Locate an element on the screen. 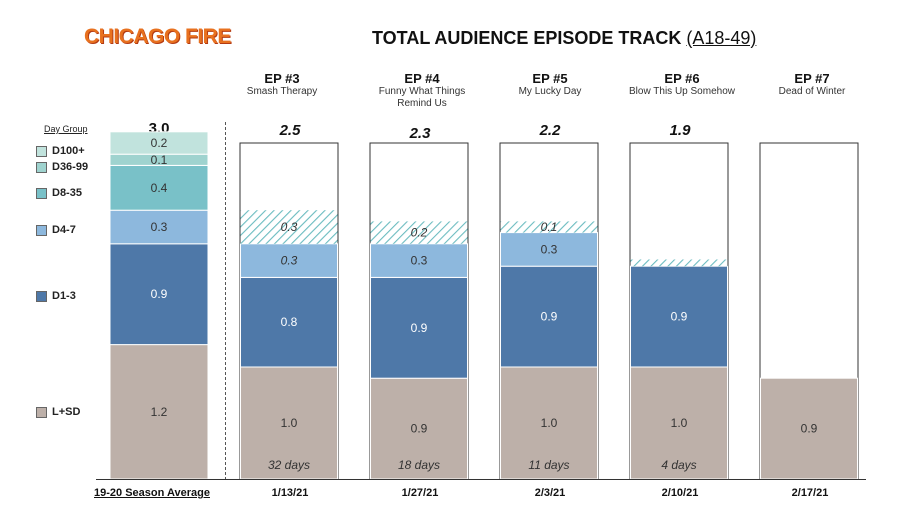 This screenshot has width=900, height=508. legend-label: D8-35 is located at coordinates (67, 193).